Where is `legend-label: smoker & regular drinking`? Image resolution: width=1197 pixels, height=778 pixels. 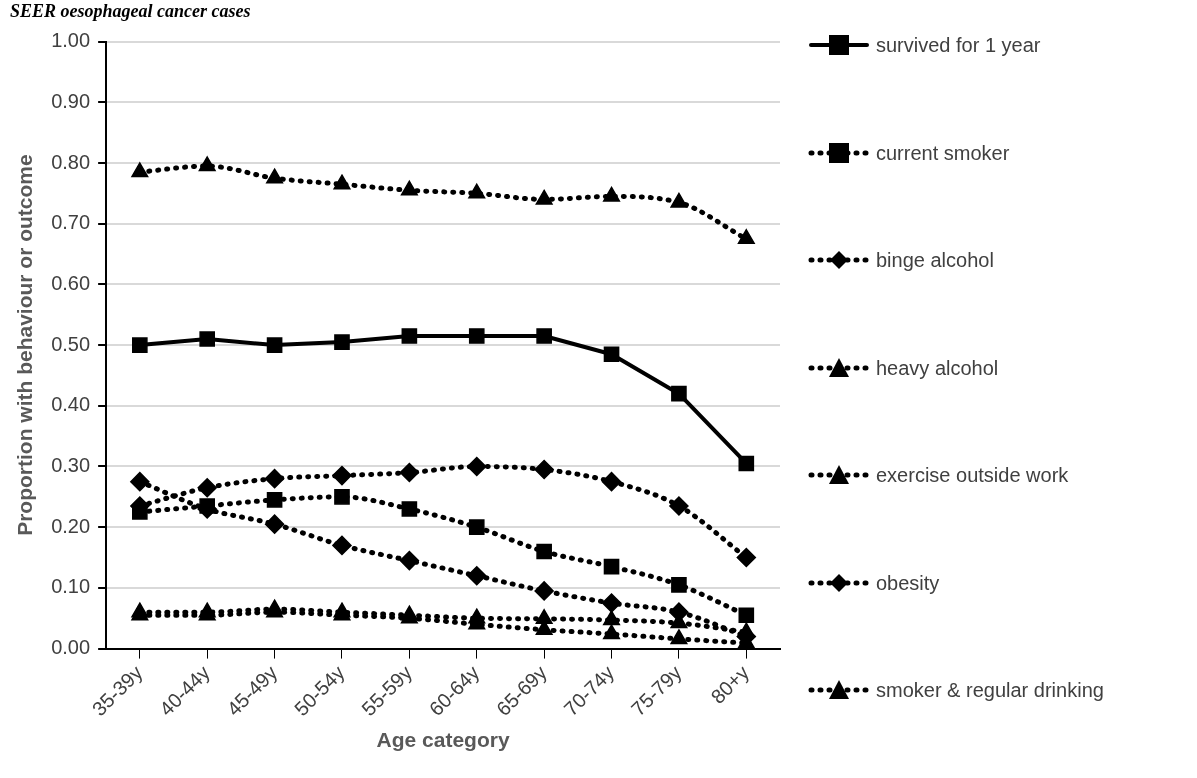 legend-label: smoker & regular drinking is located at coordinates (990, 690).